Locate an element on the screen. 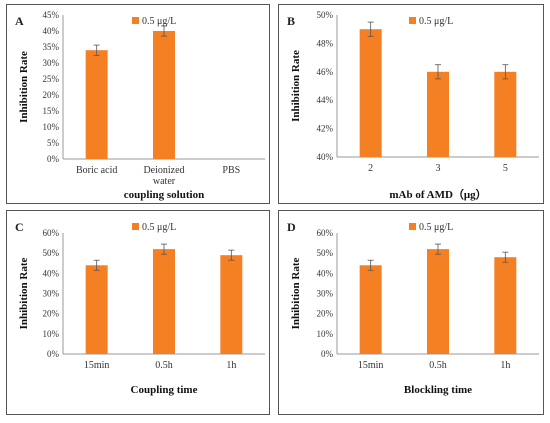 The width and height of the screenshot is (550, 423). x-tick-label: water is located at coordinates (164, 181).